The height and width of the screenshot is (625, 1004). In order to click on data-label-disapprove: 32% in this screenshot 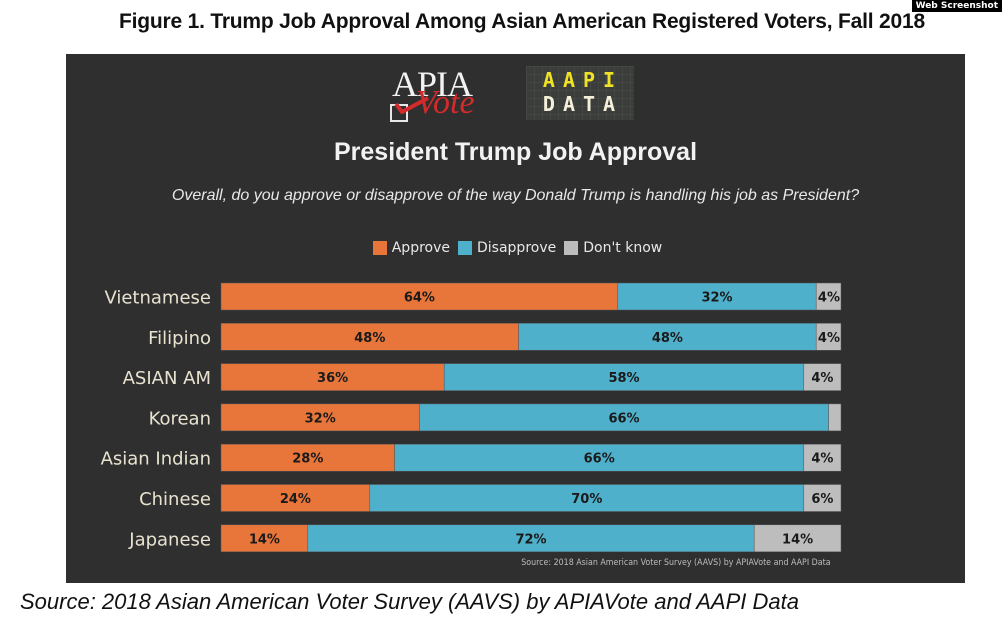, I will do `click(716, 298)`.